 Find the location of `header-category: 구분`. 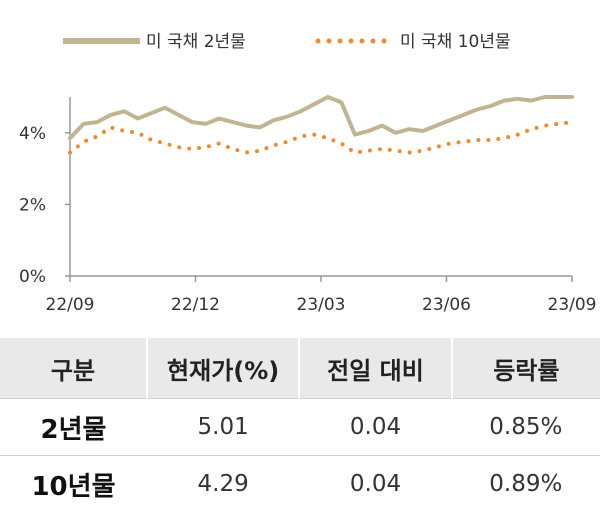

header-category: 구분 is located at coordinates (73, 368).